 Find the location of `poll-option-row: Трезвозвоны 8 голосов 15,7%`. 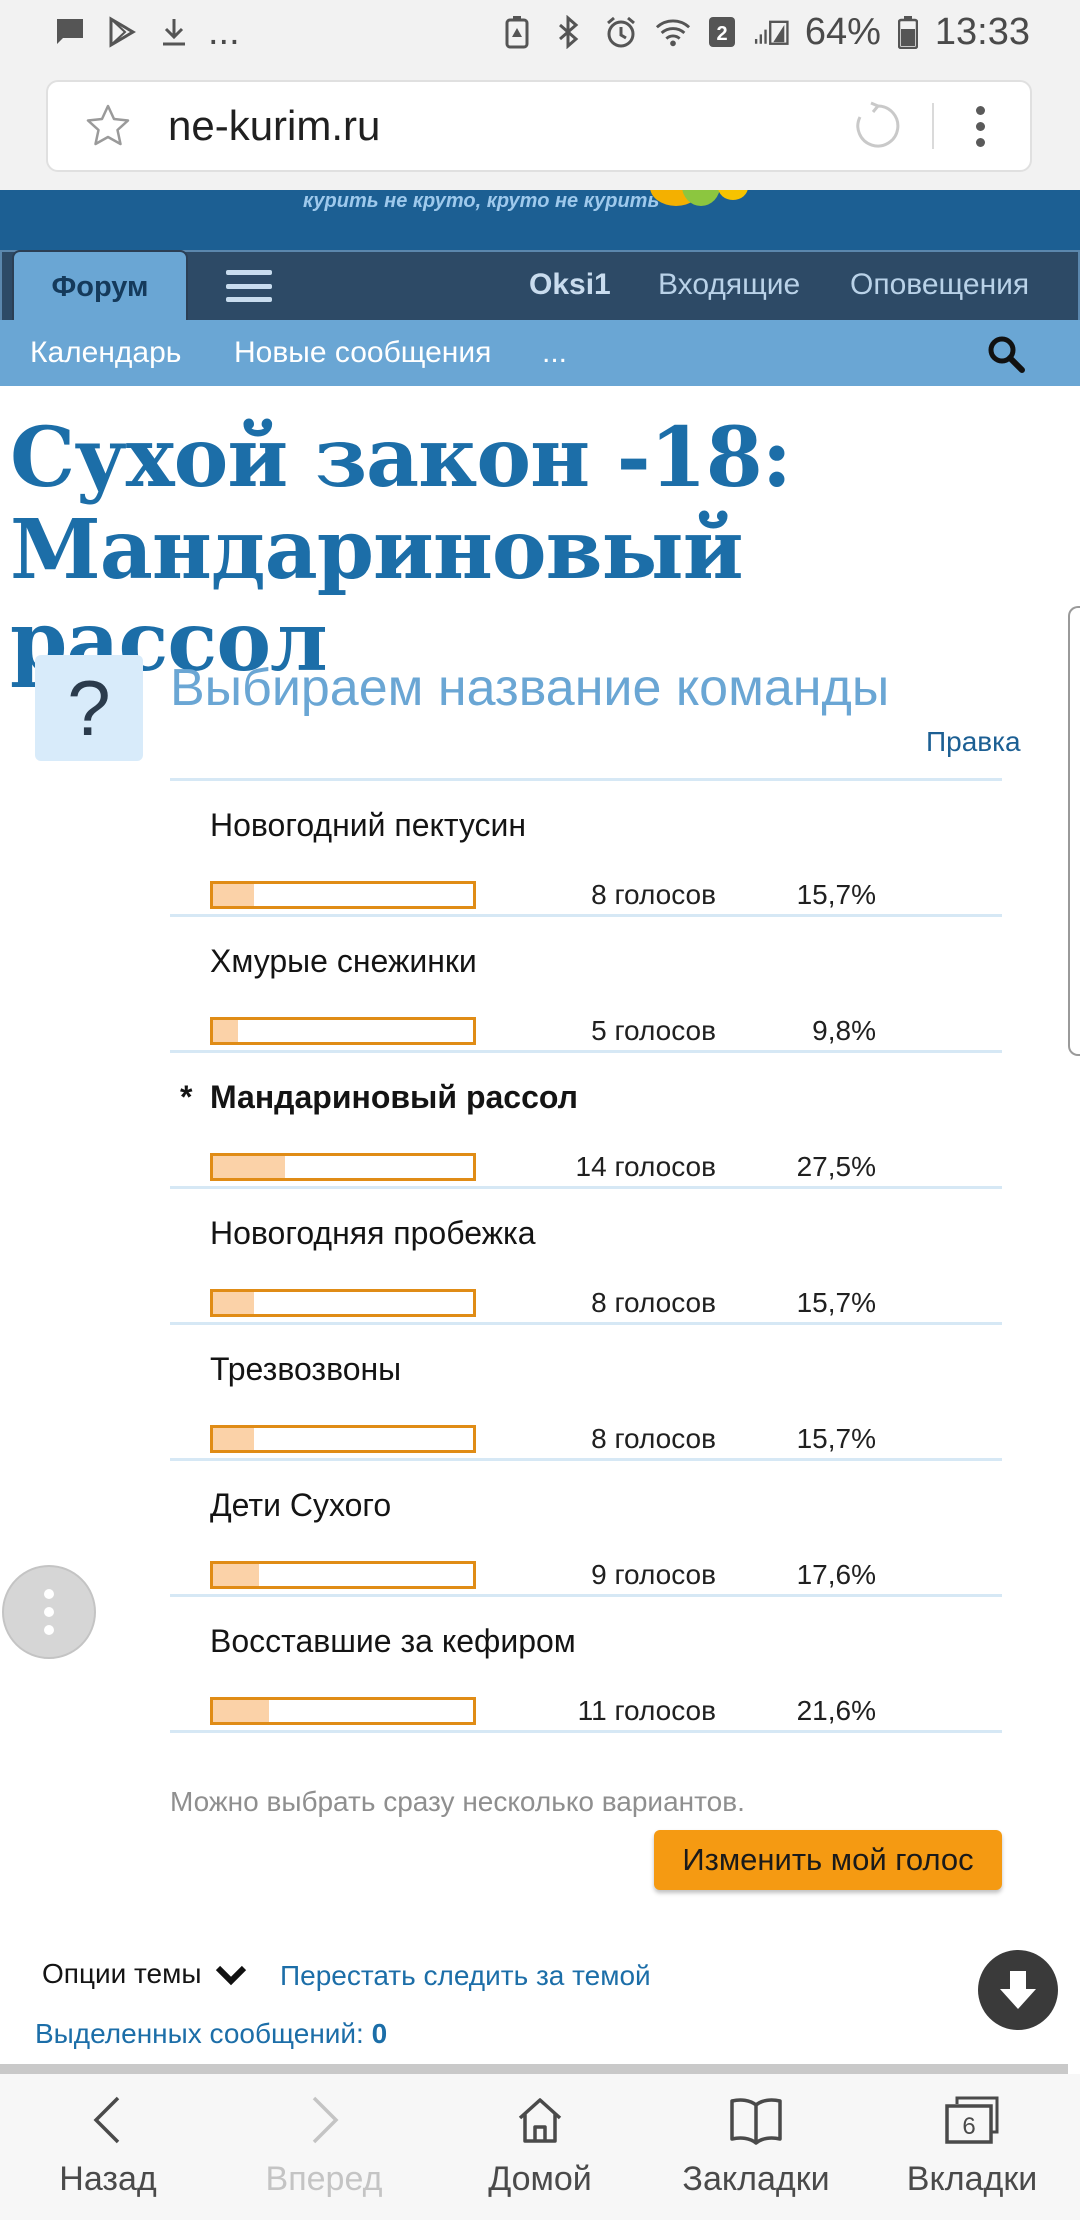

poll-option-row: Трезвозвоны 8 голосов 15,7% is located at coordinates (586, 1393).